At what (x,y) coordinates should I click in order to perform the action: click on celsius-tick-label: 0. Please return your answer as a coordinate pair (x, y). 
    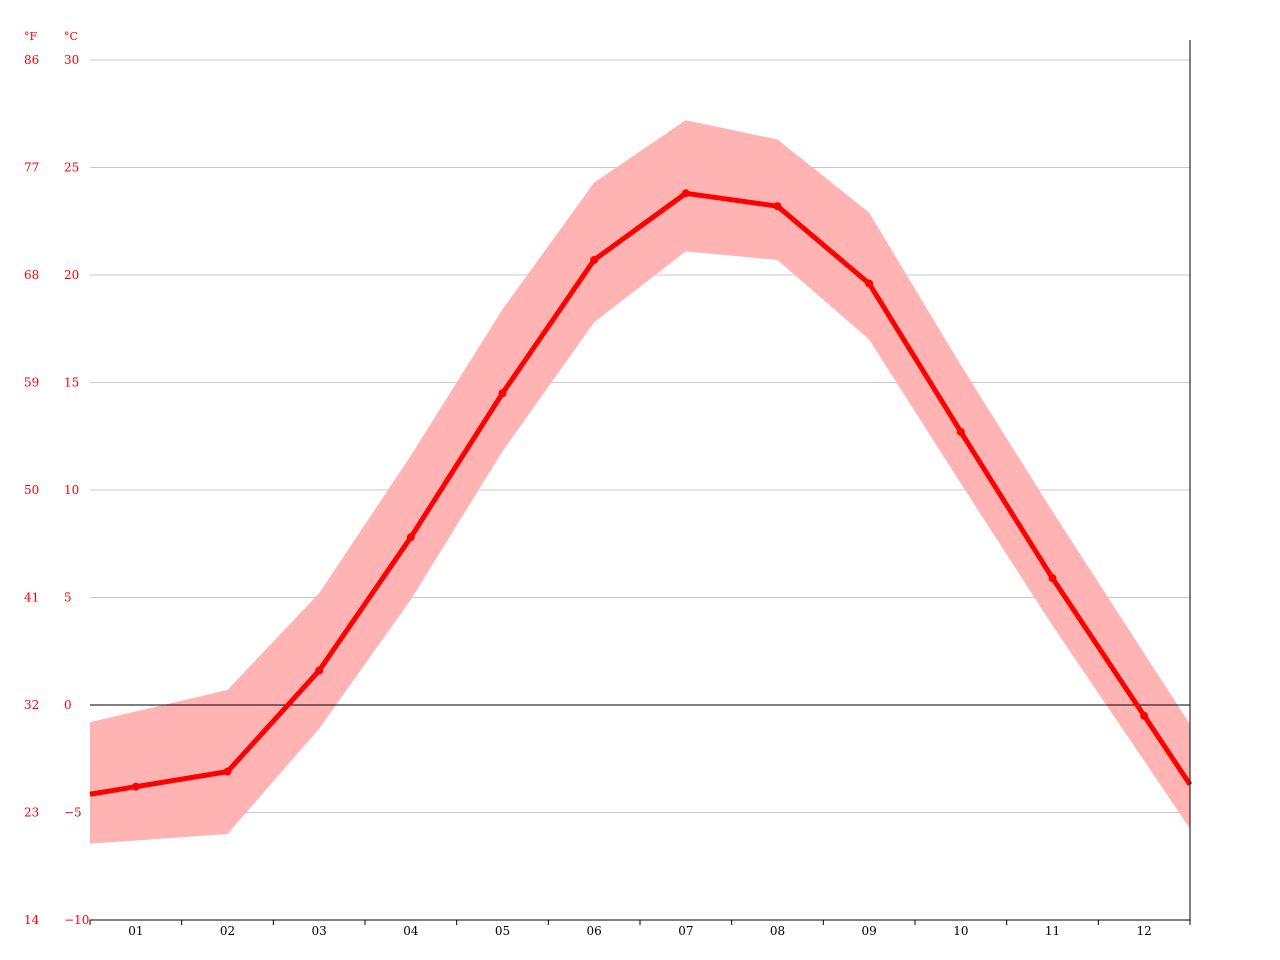
    Looking at the image, I should click on (68, 705).